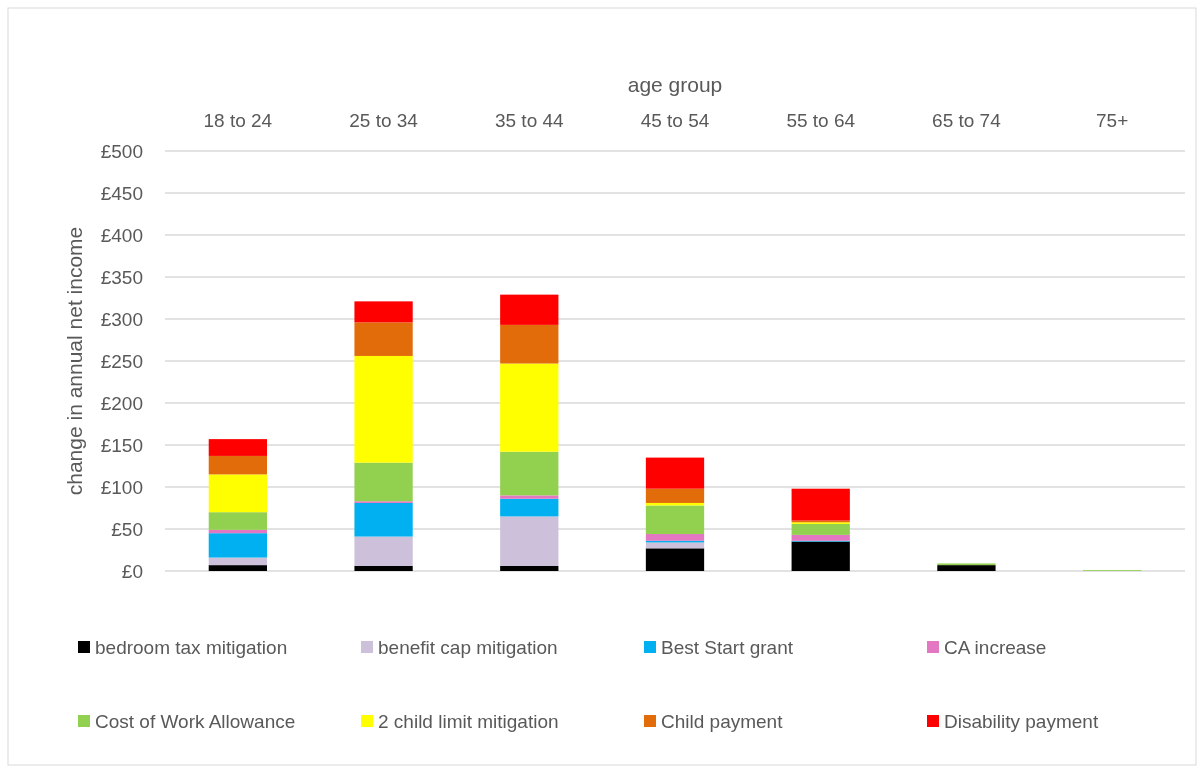 The width and height of the screenshot is (1204, 767). What do you see at coordinates (675, 85) in the screenshot?
I see `x-axis-title: age group` at bounding box center [675, 85].